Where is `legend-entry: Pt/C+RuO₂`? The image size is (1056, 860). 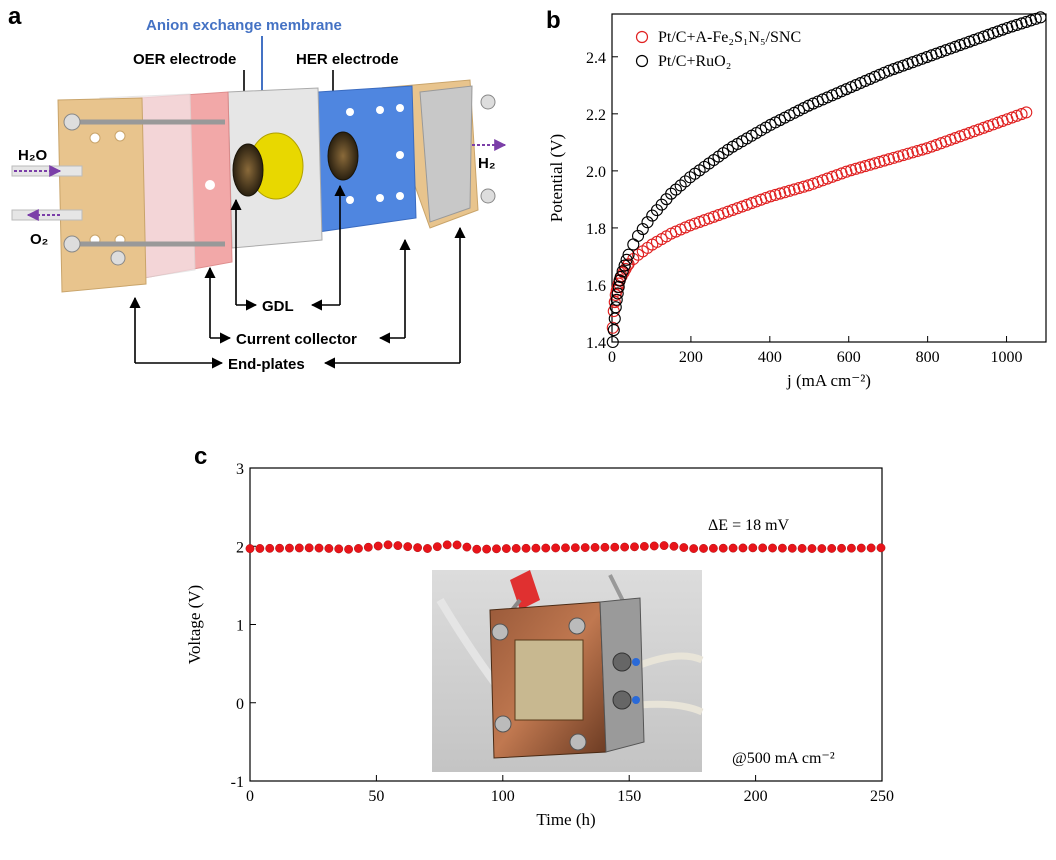 legend-entry: Pt/C+RuO₂ is located at coordinates (694, 61).